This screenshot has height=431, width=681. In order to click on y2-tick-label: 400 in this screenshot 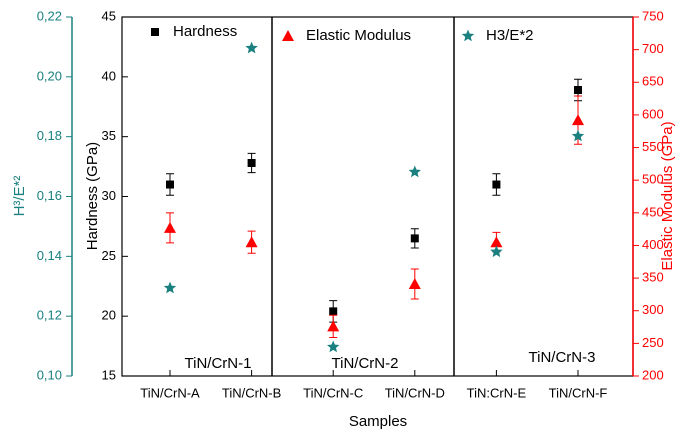, I will do `click(653, 244)`.